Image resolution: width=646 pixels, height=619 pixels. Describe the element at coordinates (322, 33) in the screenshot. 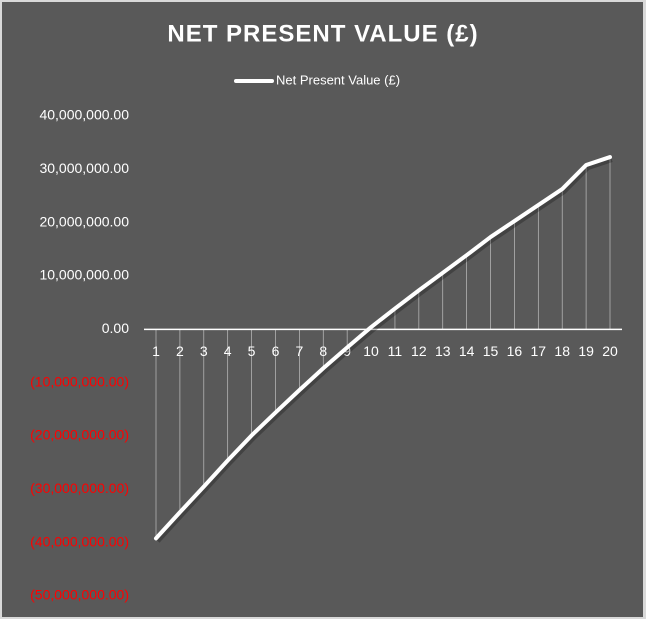

I see `chart-title: NET PRESENT VALUE (£)` at that location.